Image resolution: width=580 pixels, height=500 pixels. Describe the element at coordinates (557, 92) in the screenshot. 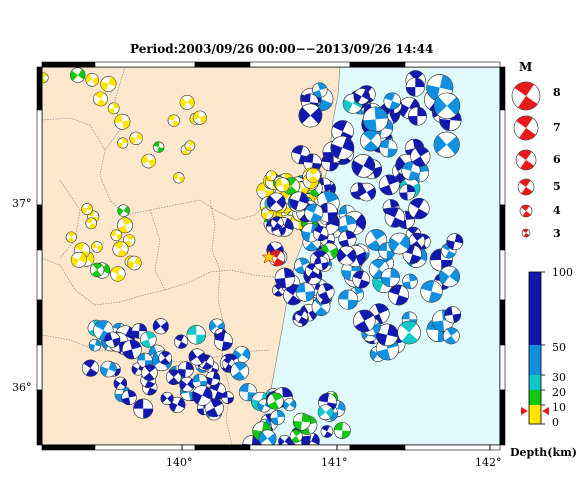

I see `mag-label-8: 8` at that location.